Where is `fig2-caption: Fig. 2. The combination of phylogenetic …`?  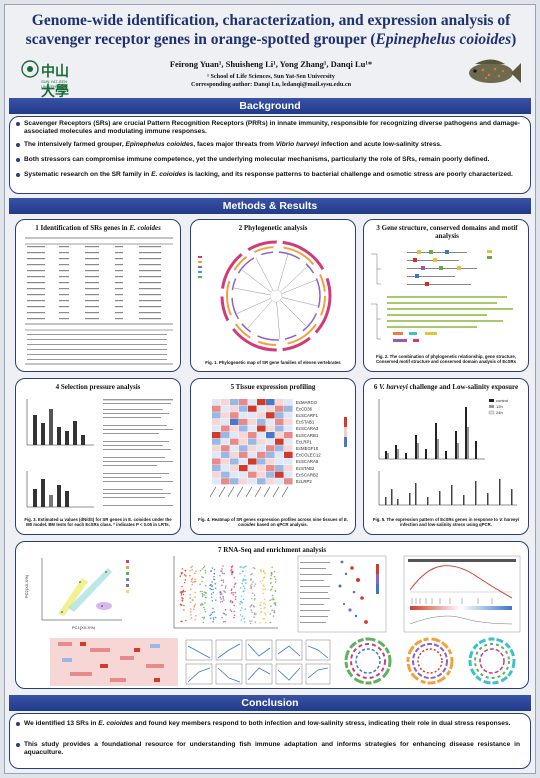 fig2-caption: Fig. 2. The combination of phylogenetic … is located at coordinates (446, 359).